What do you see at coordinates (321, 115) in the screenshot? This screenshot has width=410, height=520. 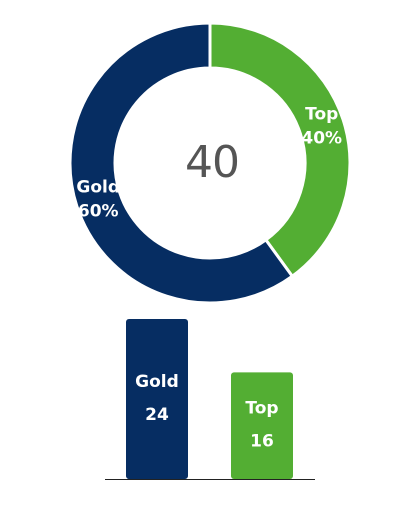 I see `segment-label: Top` at bounding box center [321, 115].